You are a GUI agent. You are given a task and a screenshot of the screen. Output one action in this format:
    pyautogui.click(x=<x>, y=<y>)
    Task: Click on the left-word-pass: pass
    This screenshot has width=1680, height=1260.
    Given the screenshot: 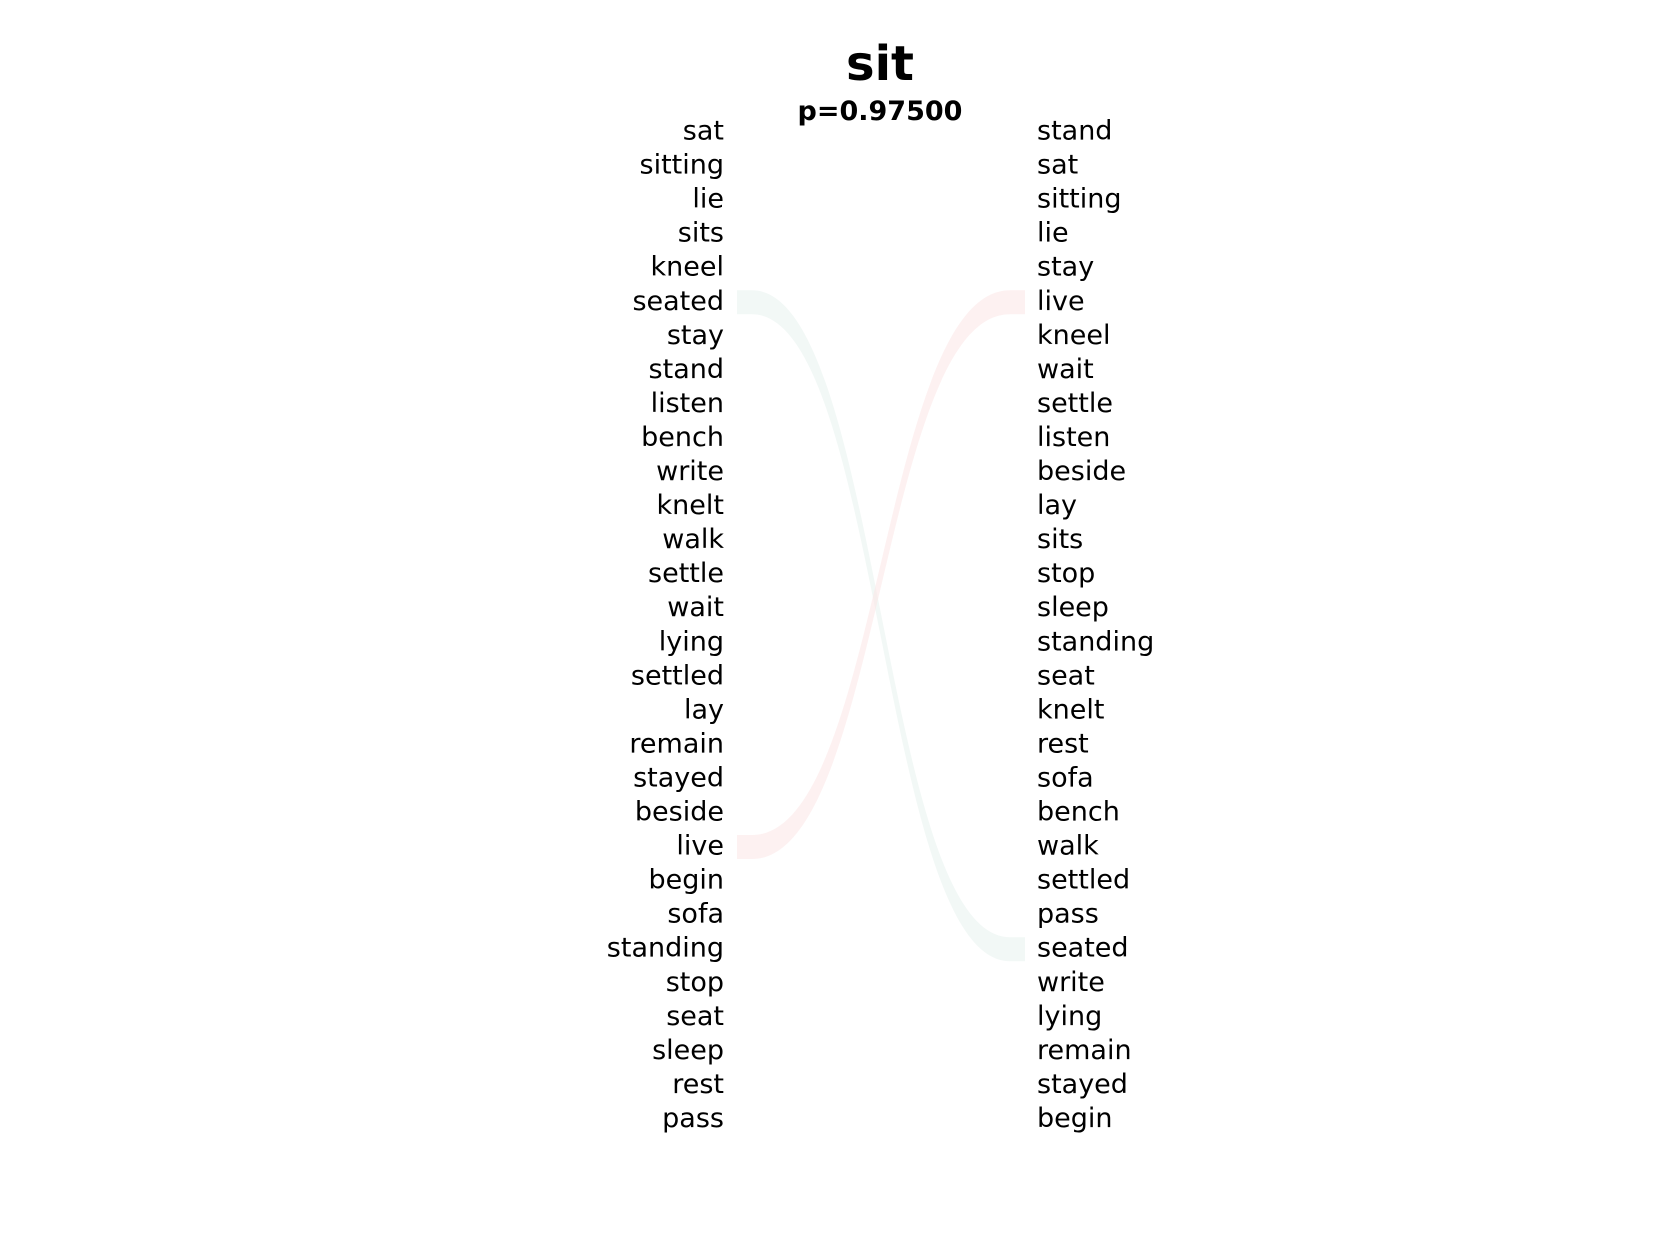 What is the action you would take?
    pyautogui.click(x=693, y=1118)
    